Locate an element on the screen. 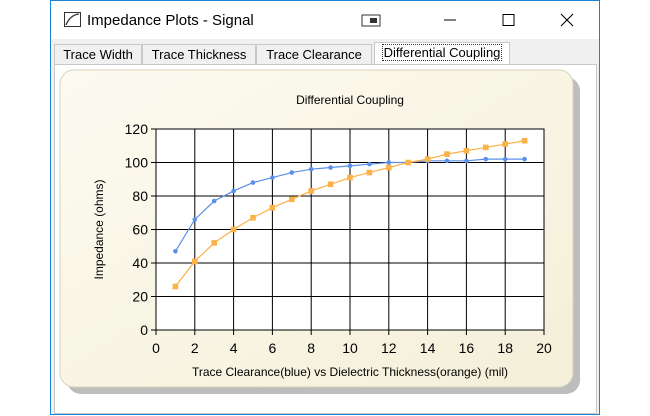  tab-trace-clearance: Trace Clearance is located at coordinates (314, 54).